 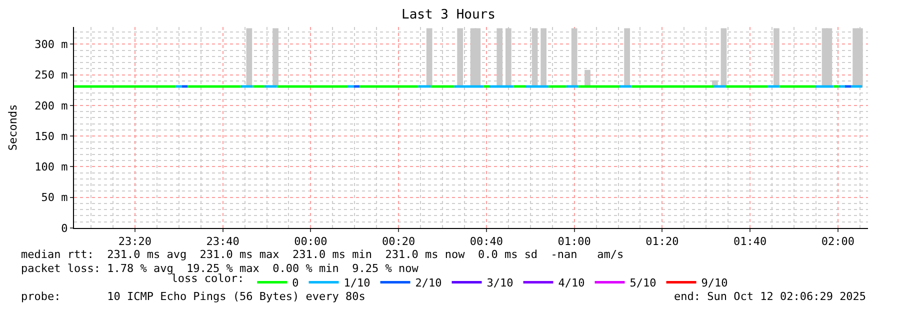 What do you see at coordinates (399, 241) in the screenshot?
I see `x-tick-label: 00:20` at bounding box center [399, 241].